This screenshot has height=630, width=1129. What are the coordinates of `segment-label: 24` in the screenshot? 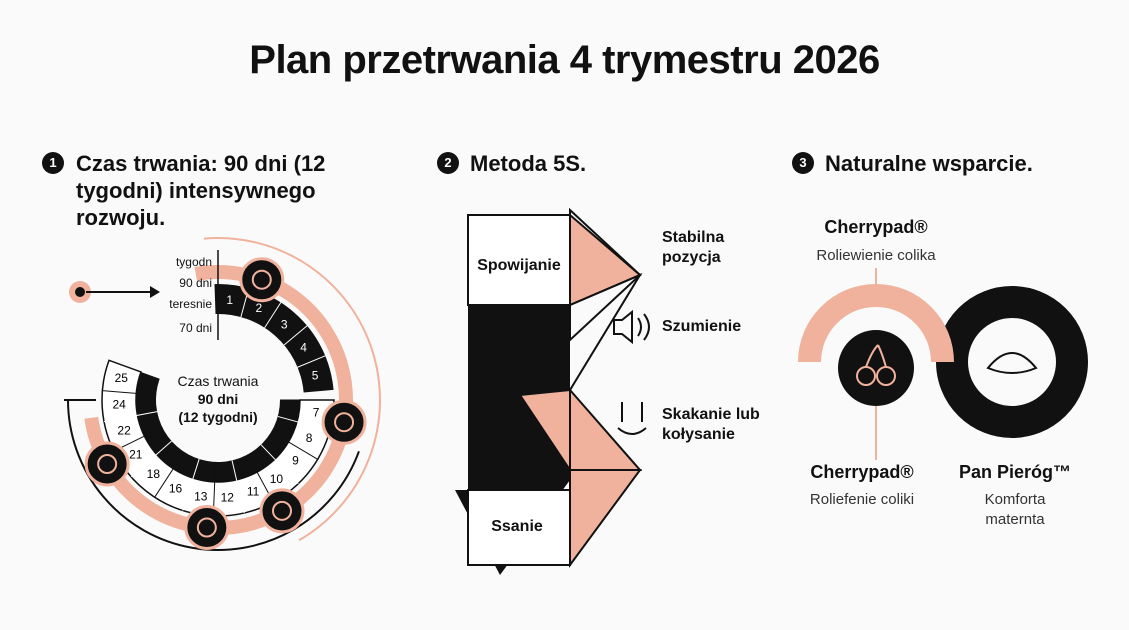 It's located at (119, 404).